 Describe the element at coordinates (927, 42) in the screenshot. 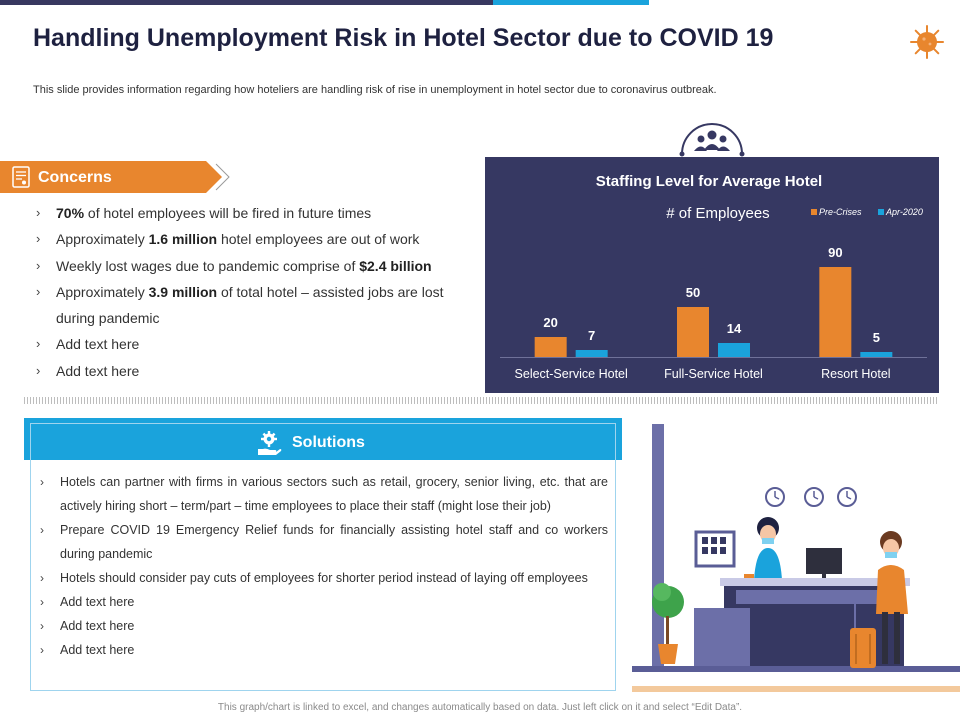

I see `virus-icon` at that location.